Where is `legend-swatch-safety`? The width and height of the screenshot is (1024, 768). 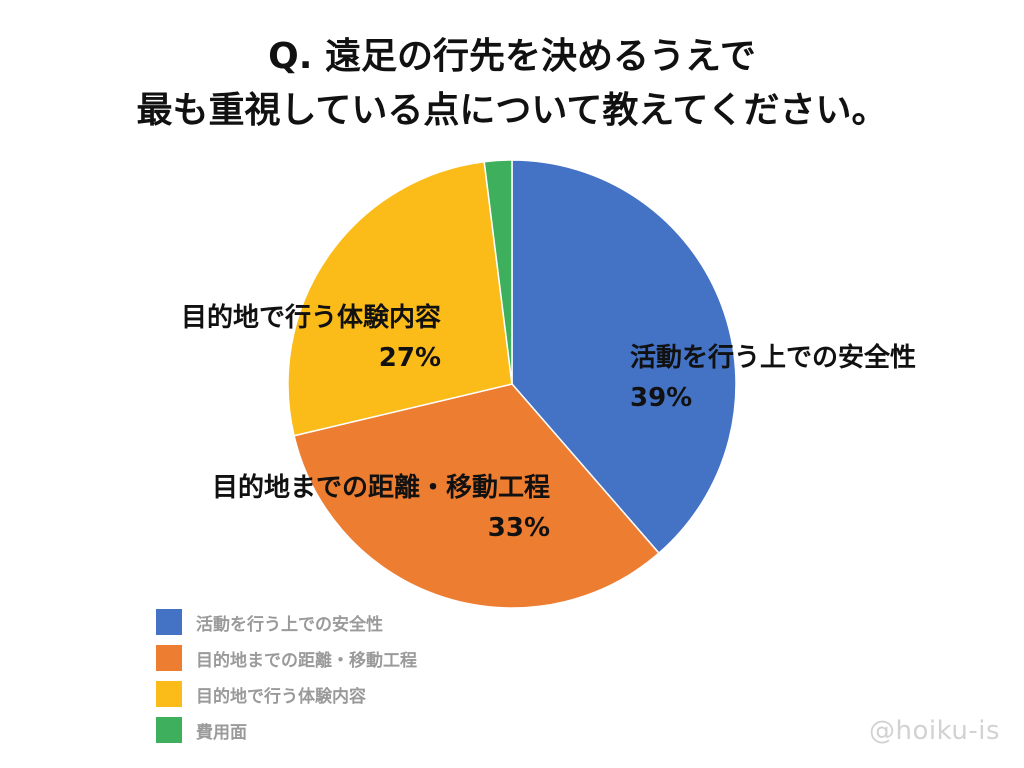
legend-swatch-safety is located at coordinates (169, 622).